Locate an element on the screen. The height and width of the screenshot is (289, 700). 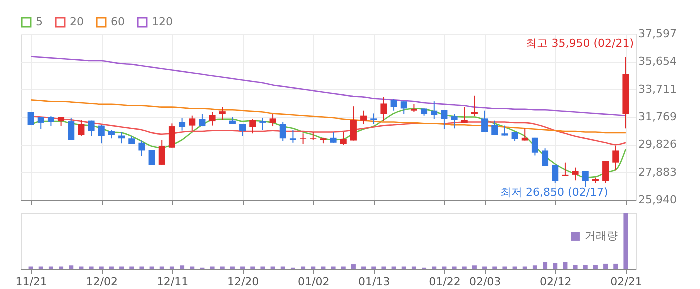
x-tick-label: 12/02 is located at coordinates (102, 282).